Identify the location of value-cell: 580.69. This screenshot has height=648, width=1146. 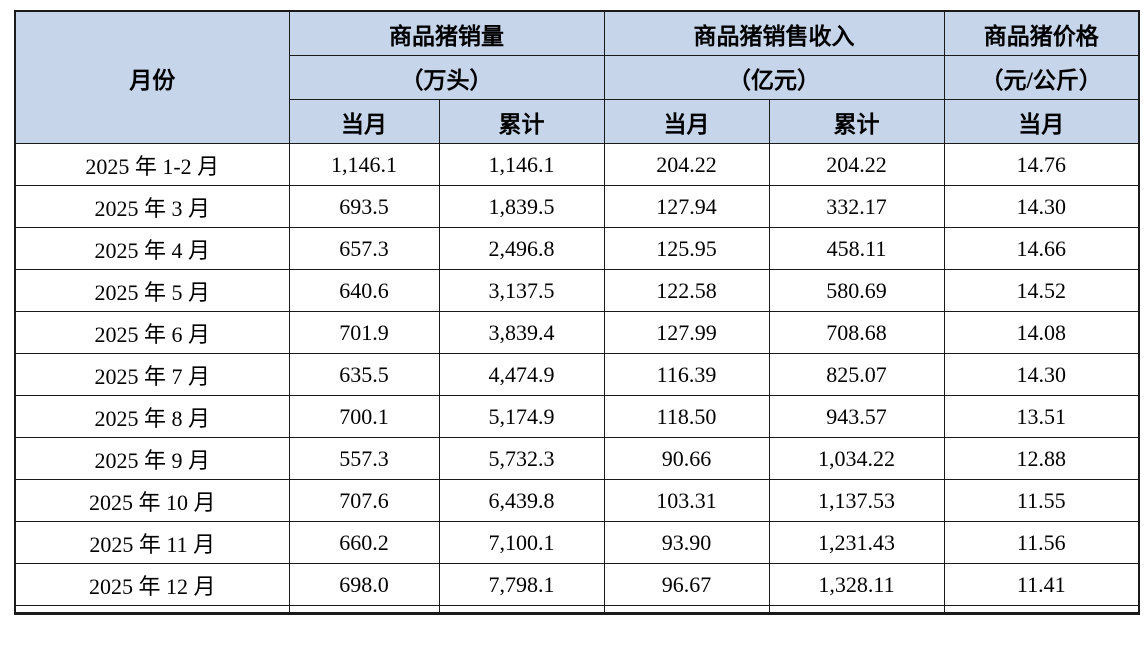
(856, 290).